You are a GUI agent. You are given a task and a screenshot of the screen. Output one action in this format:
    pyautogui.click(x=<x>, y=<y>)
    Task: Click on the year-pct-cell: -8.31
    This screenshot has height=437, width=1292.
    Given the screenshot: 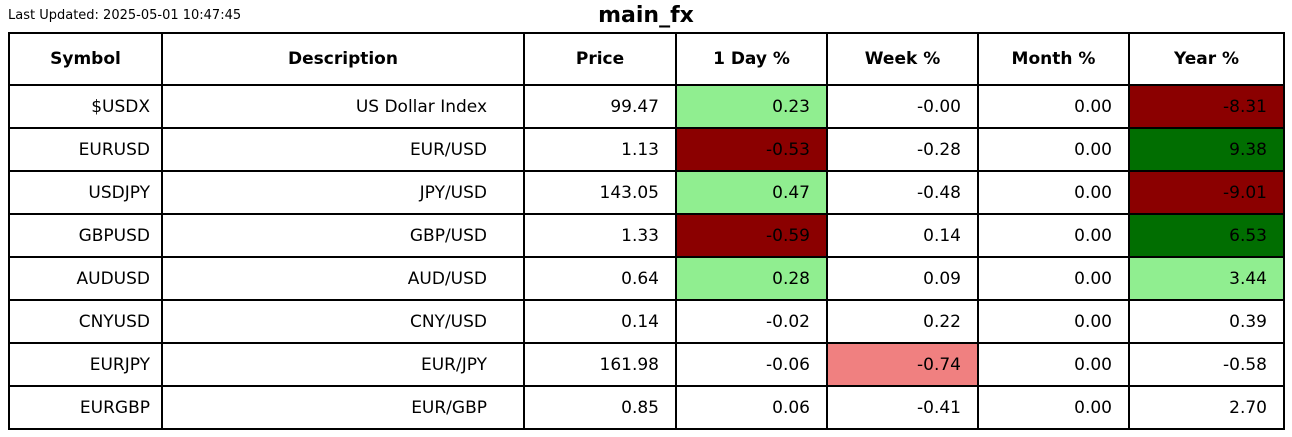 What is the action you would take?
    pyautogui.click(x=1206, y=106)
    